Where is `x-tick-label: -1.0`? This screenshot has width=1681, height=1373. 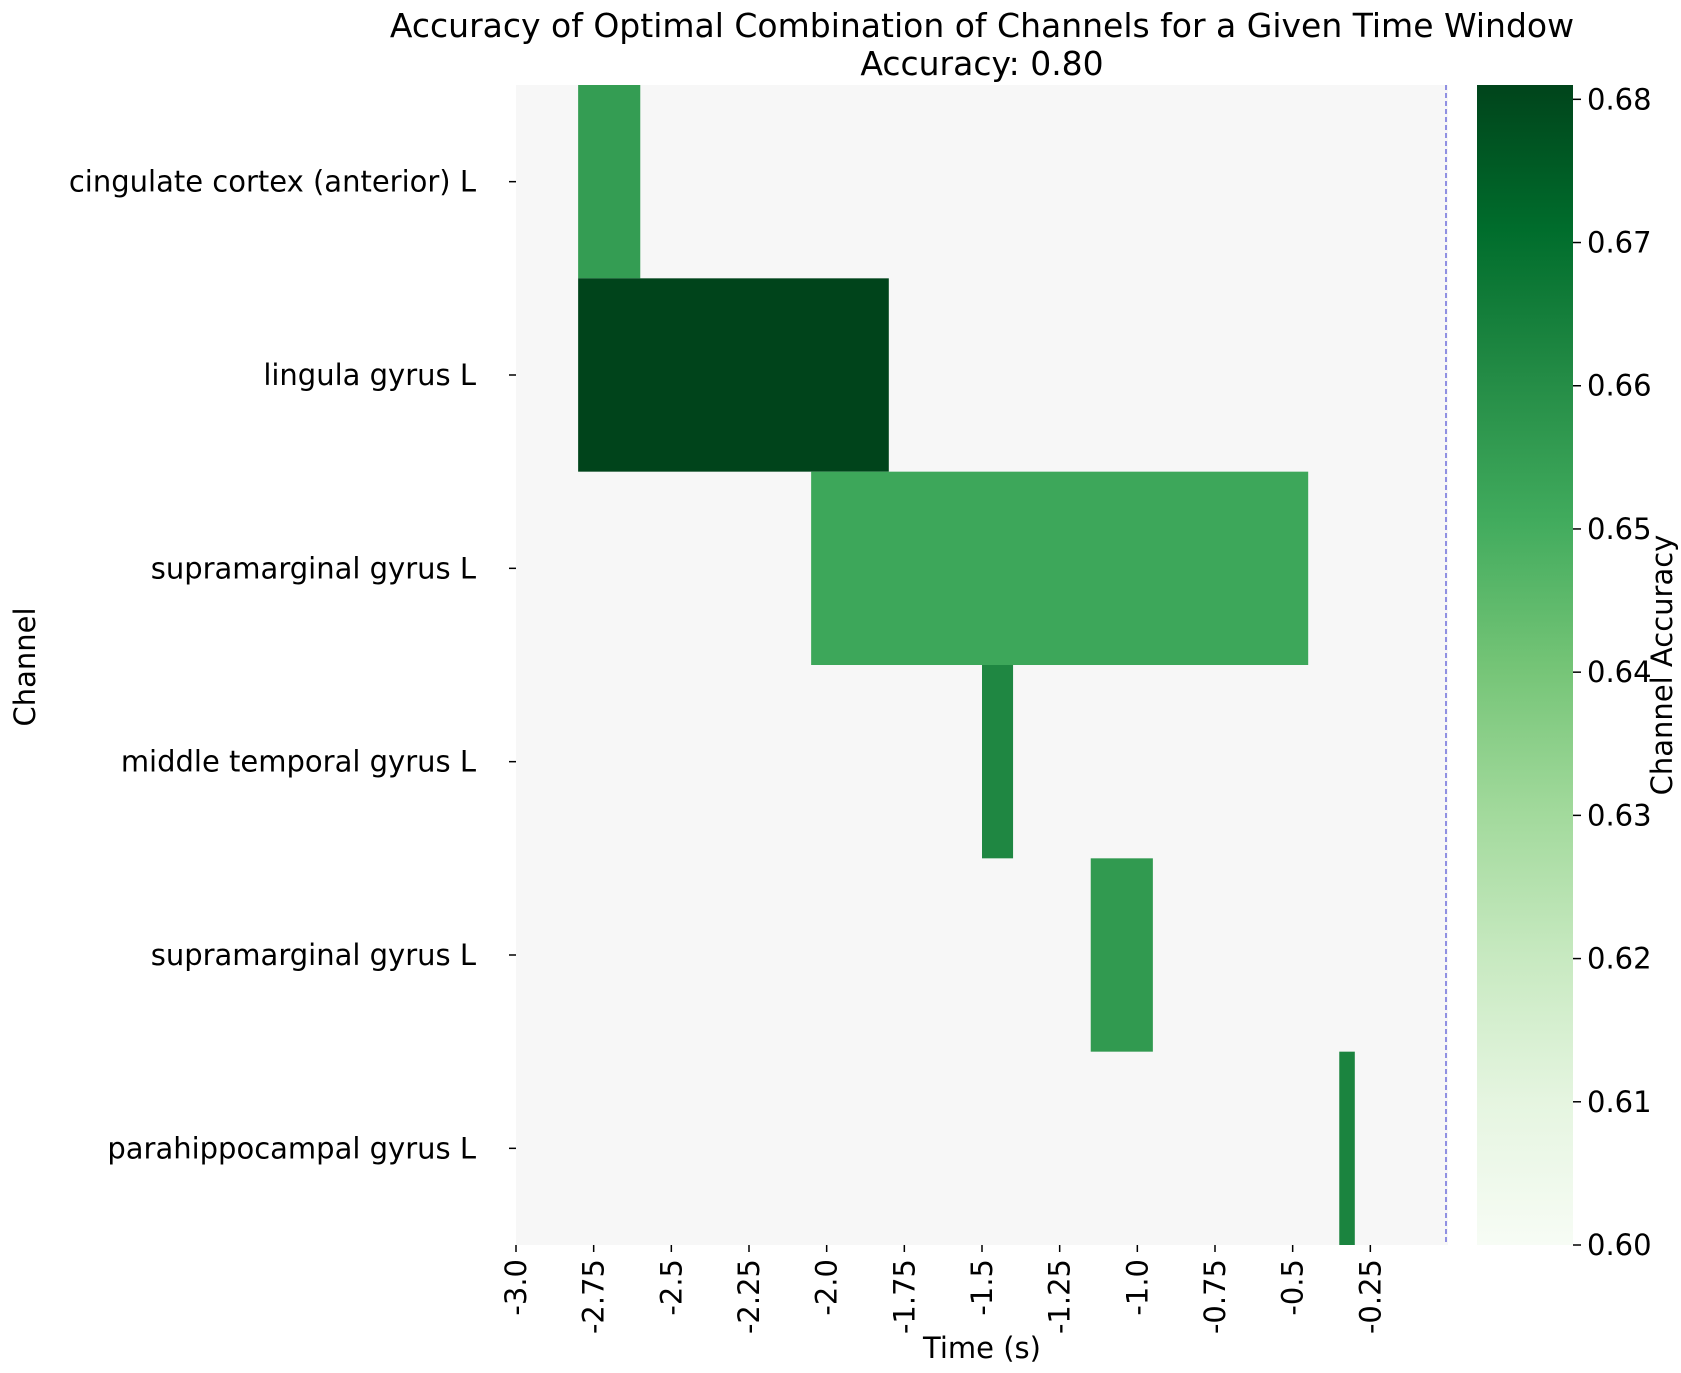
x-tick-label: -1.0 is located at coordinates (1137, 1287).